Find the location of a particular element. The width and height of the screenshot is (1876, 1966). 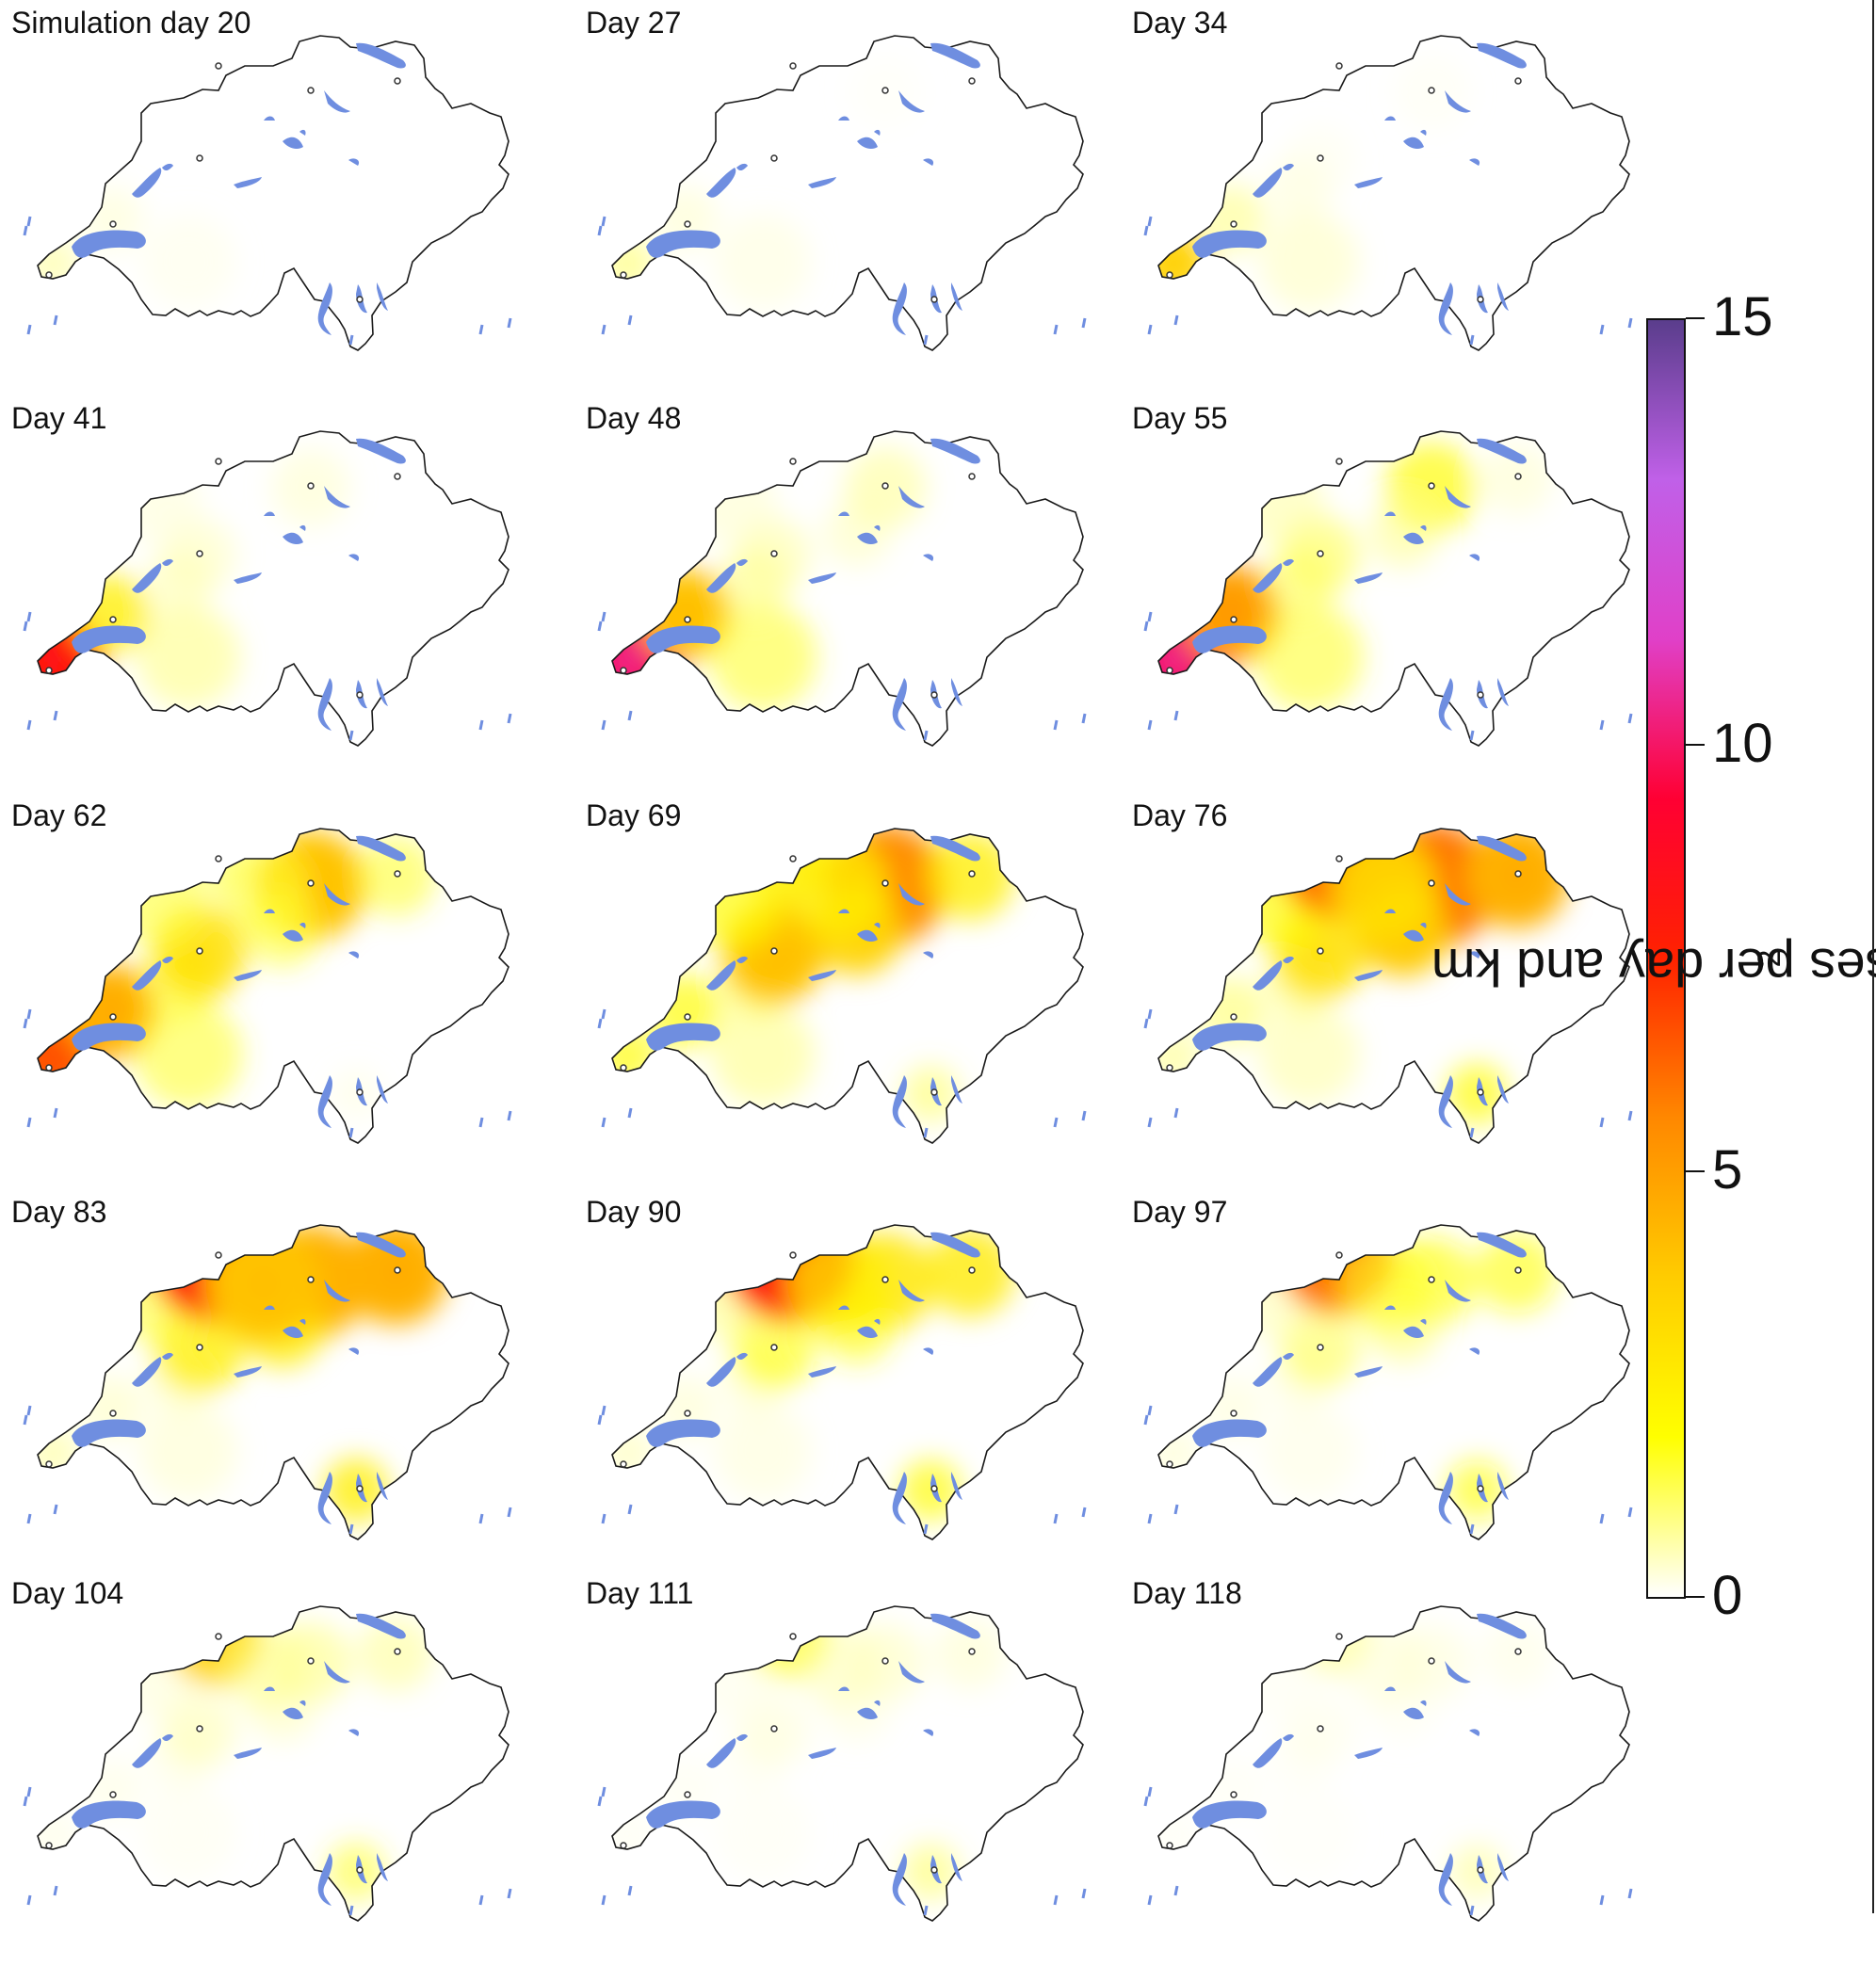

map-panel: Day 62 is located at coordinates (273, 991).